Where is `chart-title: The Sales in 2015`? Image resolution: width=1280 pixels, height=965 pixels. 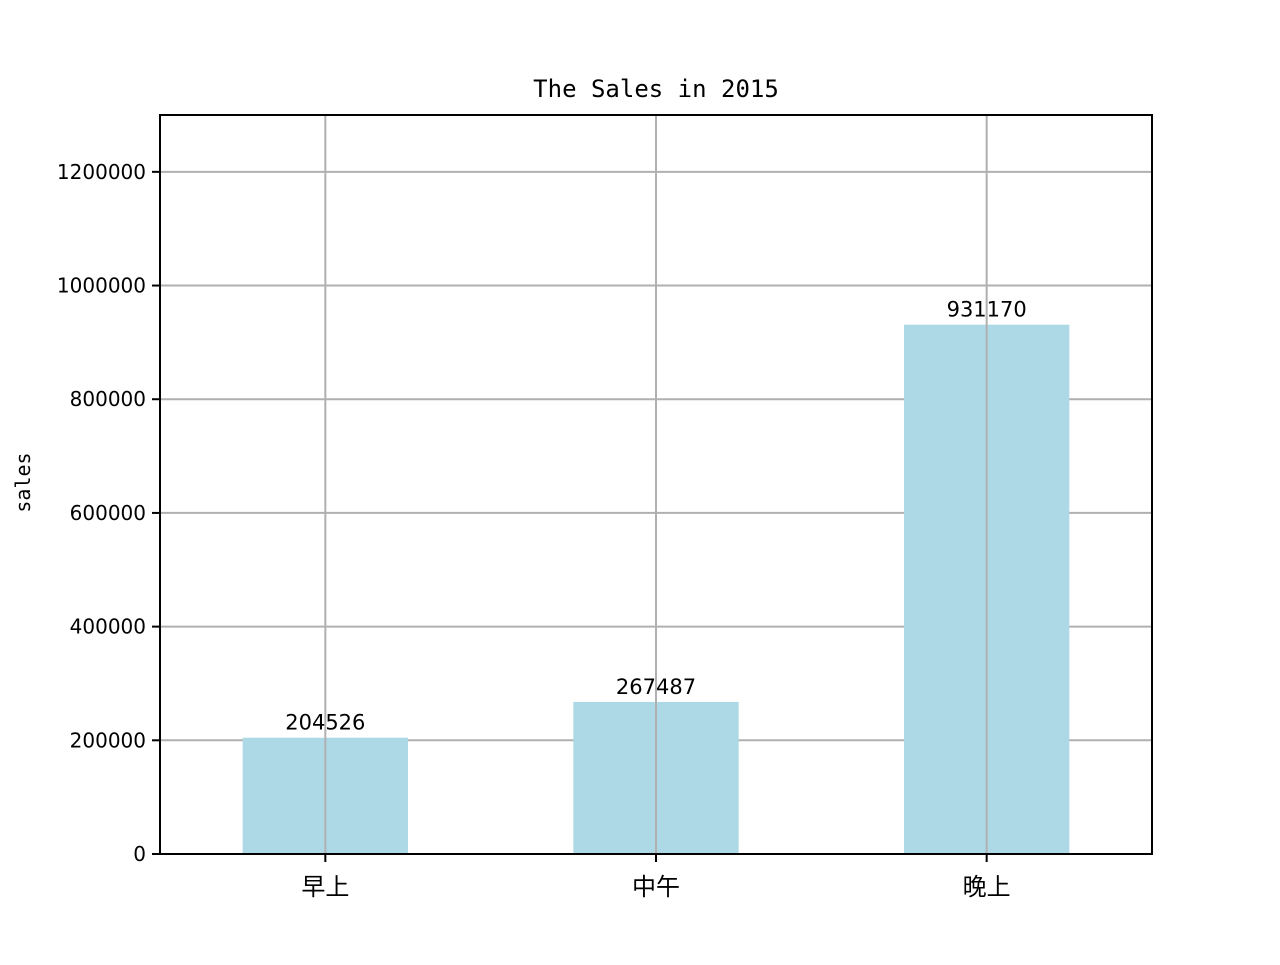 chart-title: The Sales in 2015 is located at coordinates (656, 89).